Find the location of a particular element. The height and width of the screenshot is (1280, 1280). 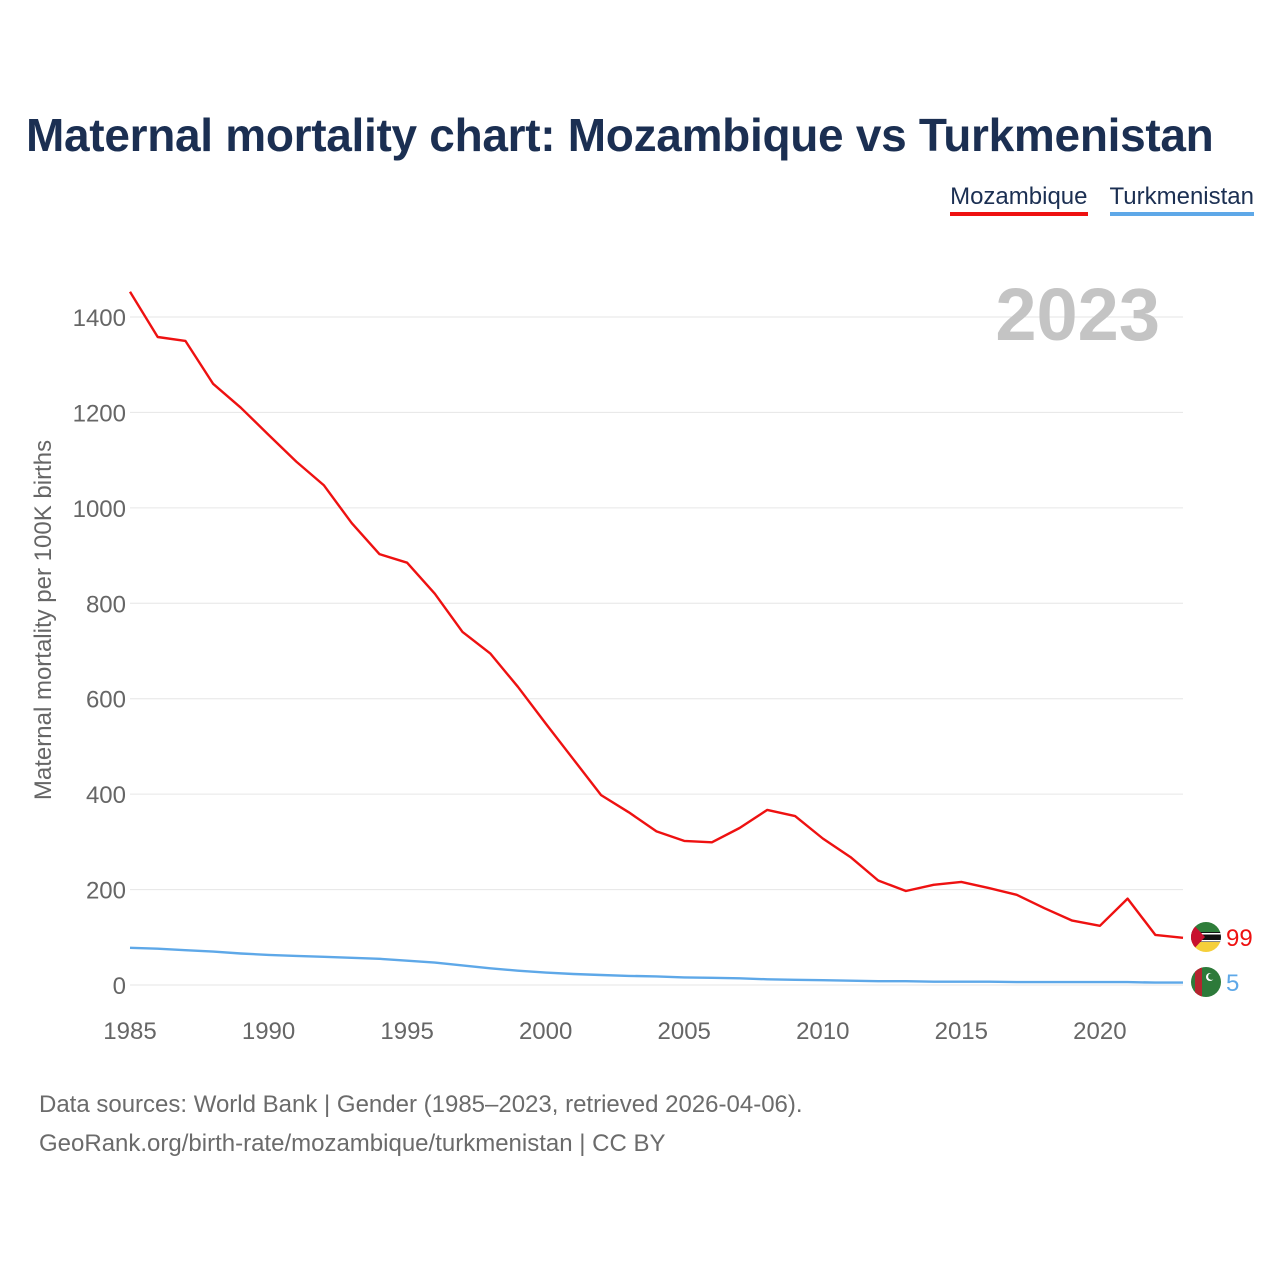

x-tick-label: 1985 is located at coordinates (129, 1031).